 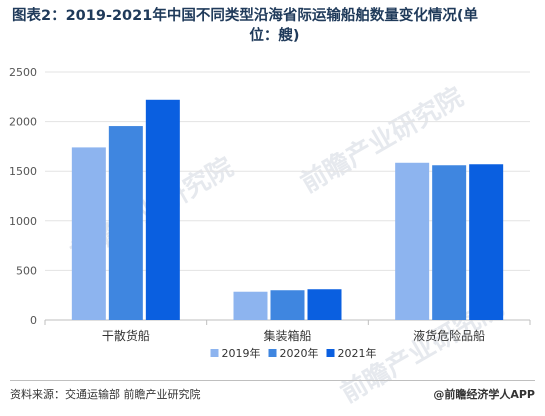 I want to click on y-tick-label: 1000, so click(x=23, y=221).